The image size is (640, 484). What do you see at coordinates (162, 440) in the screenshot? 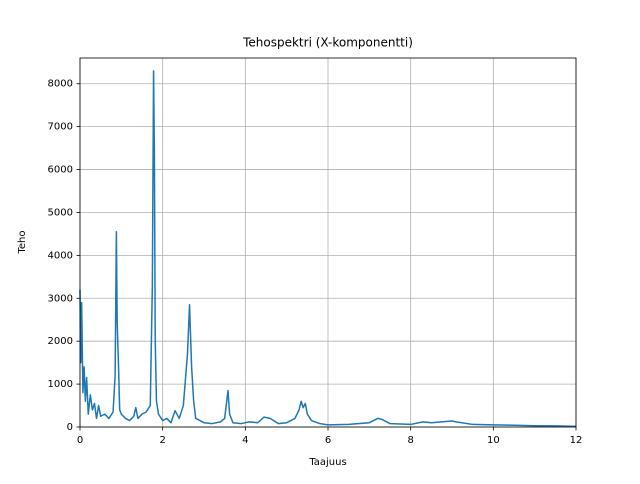
I see `x-tick-label: 2` at bounding box center [162, 440].